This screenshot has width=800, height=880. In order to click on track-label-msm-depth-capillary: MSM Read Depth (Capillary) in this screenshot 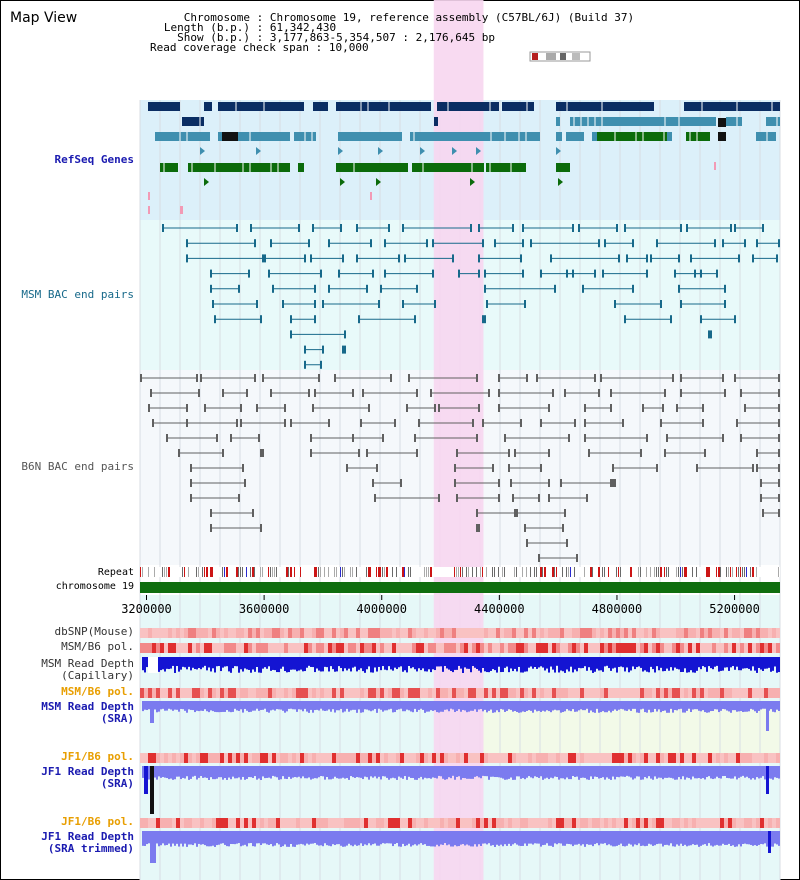, I will do `click(87, 670)`.